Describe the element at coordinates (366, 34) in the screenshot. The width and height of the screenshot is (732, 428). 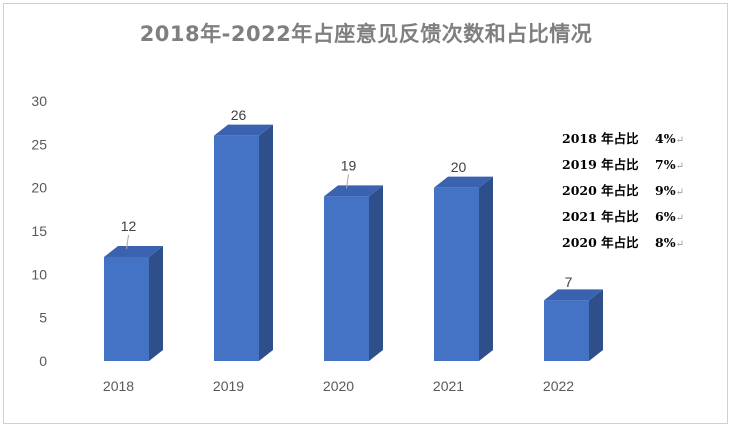
I see `chart-title: 2018年-2022年占座意见反馈次数和占比情况` at that location.